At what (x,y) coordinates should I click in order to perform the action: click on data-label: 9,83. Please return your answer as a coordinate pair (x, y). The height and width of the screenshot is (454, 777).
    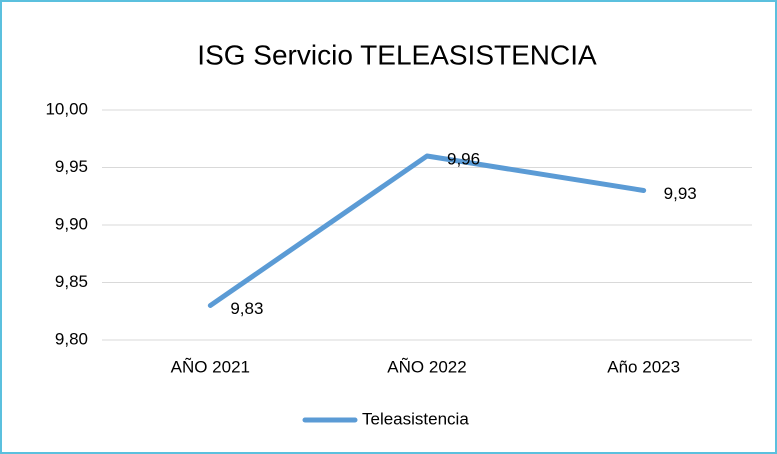
    Looking at the image, I should click on (246, 308).